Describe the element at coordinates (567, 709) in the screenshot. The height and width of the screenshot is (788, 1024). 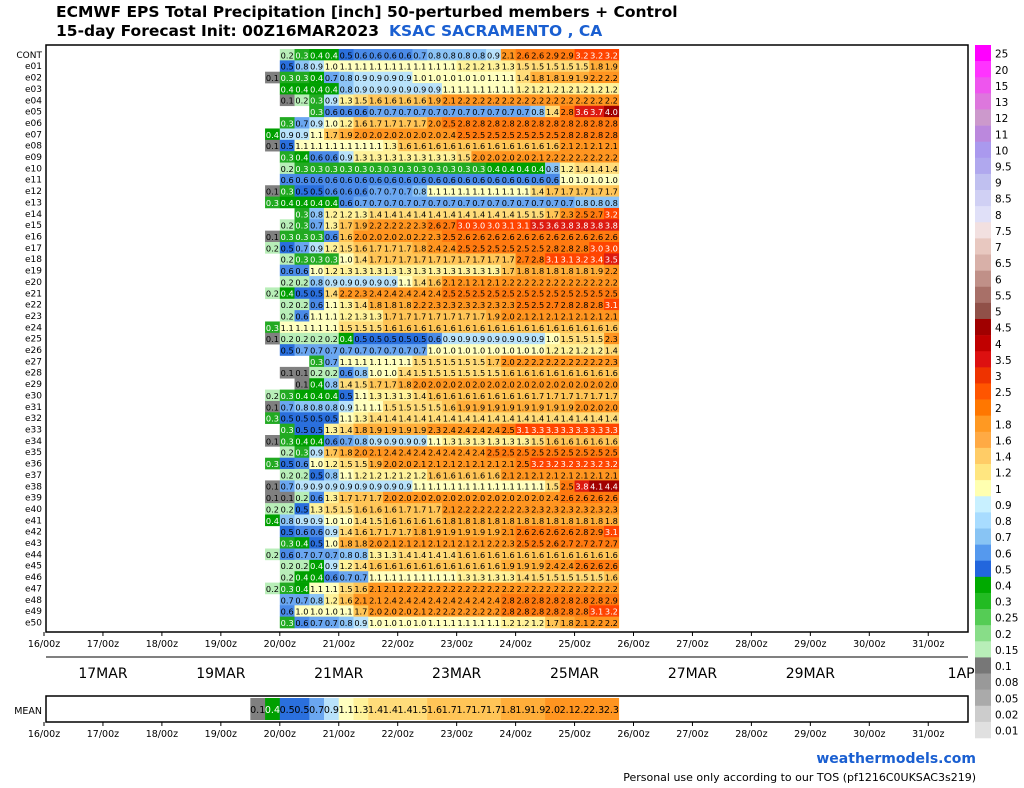
I see `mean-cell` at that location.